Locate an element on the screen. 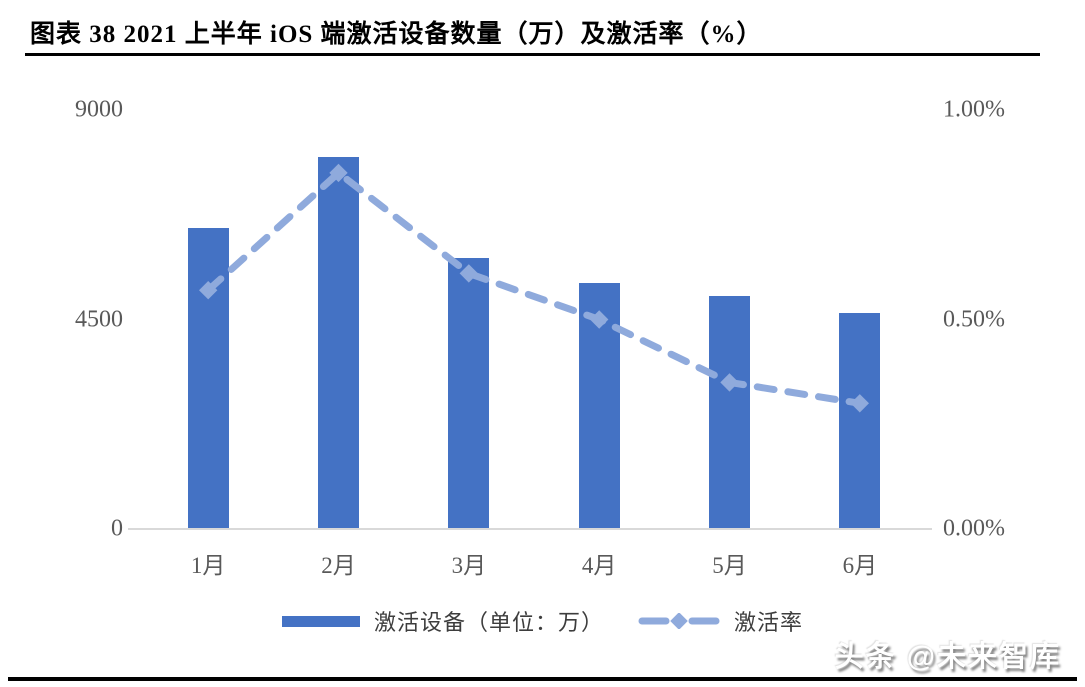 The image size is (1085, 687). left-y-axis: 9000 4500 0 is located at coordinates (76, 319).